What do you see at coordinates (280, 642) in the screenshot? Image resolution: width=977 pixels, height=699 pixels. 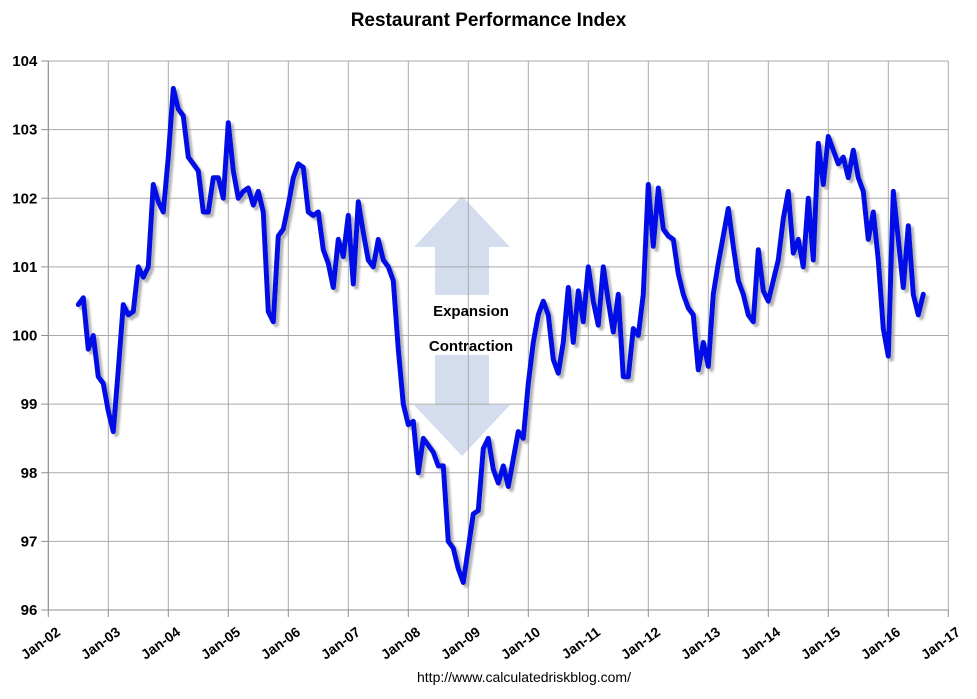 I see `svg-text: Jan-06` at bounding box center [280, 642].